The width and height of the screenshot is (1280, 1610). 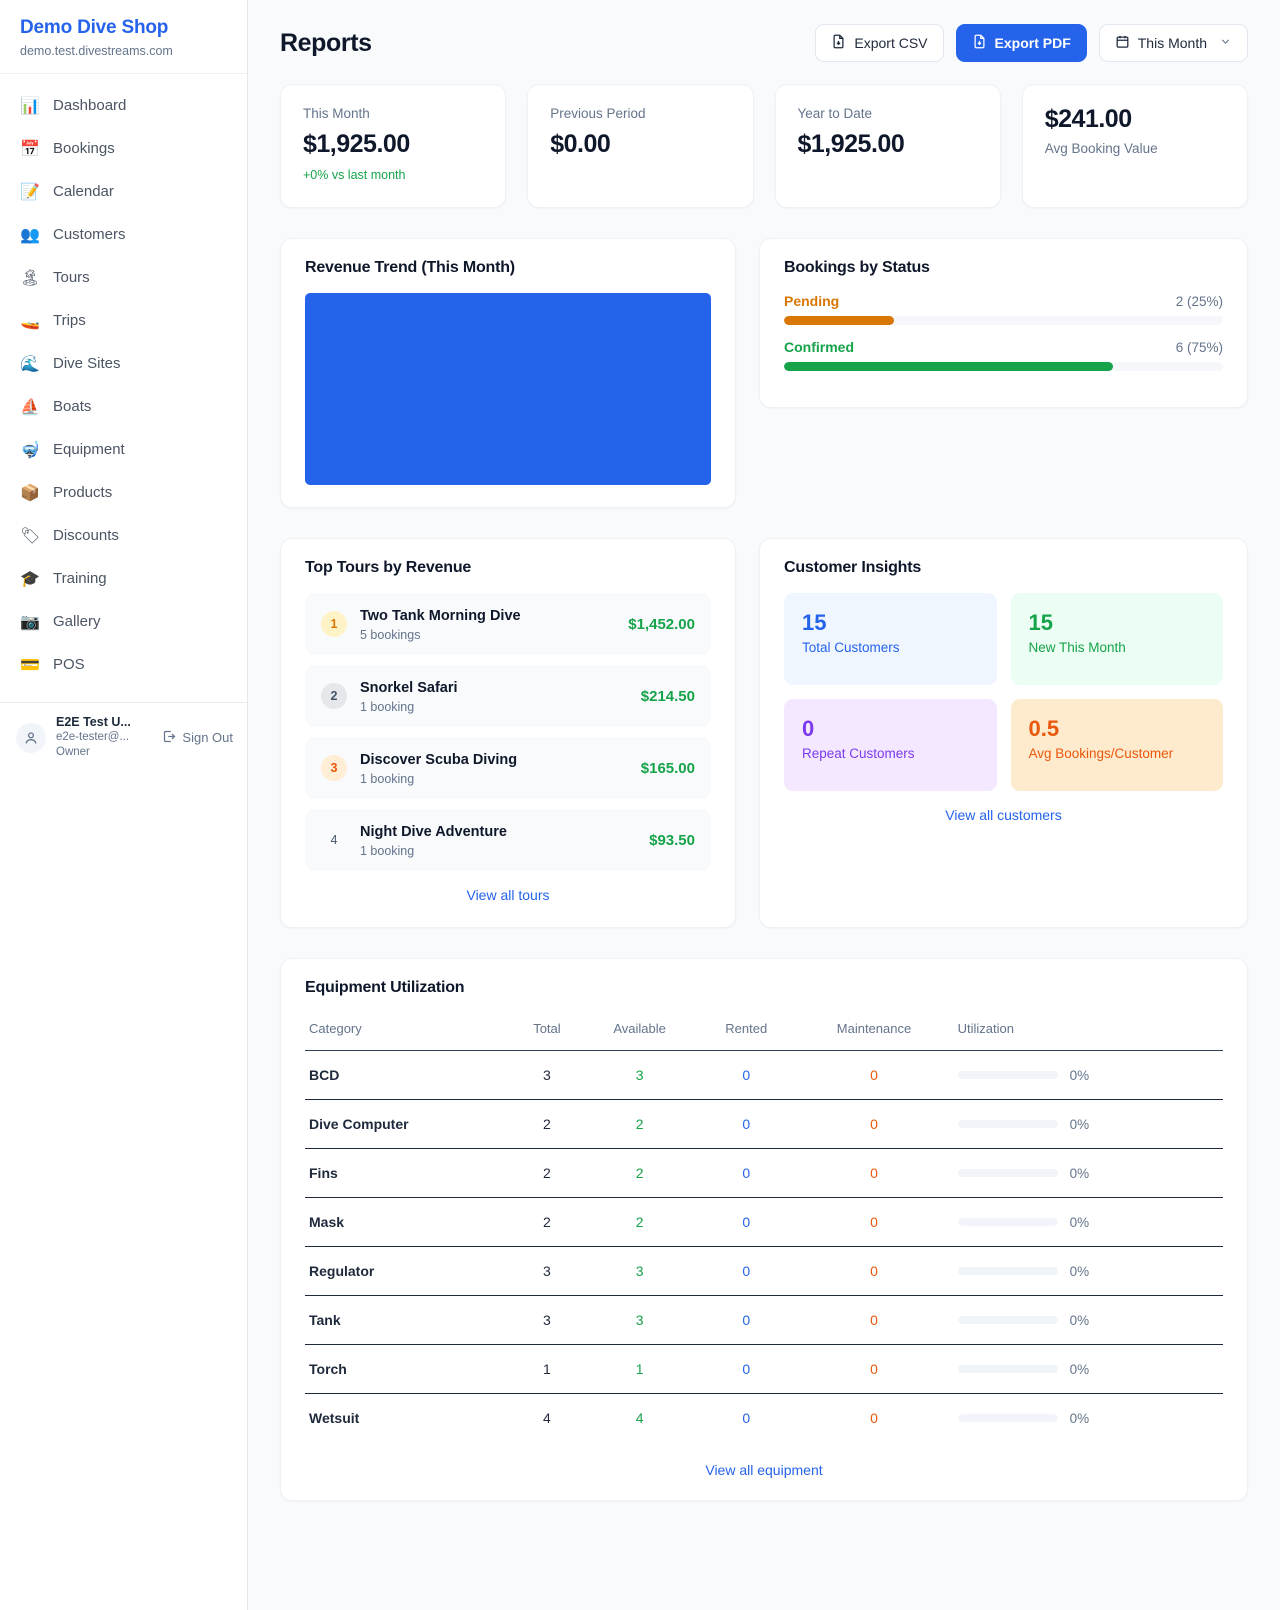 I want to click on kpi-value: $1,925.00, so click(x=851, y=144).